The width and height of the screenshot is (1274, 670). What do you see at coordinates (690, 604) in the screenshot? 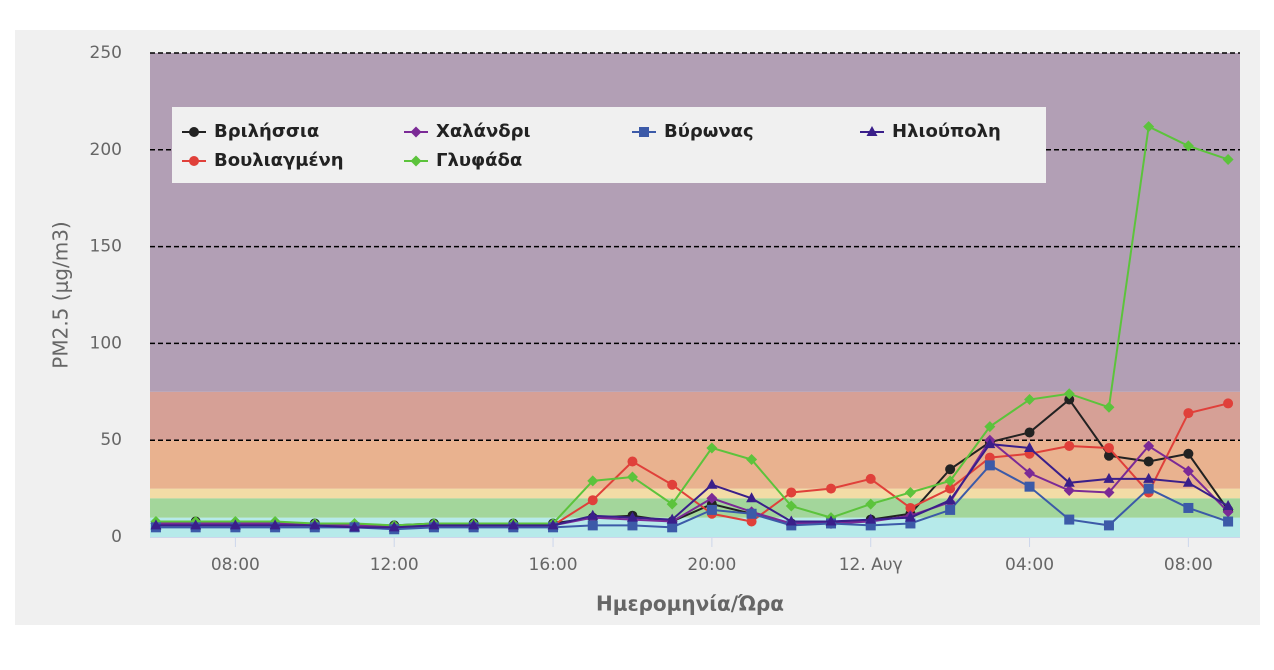
I see `x-axis-title: Ημερομηνία/Ώρα` at bounding box center [690, 604].